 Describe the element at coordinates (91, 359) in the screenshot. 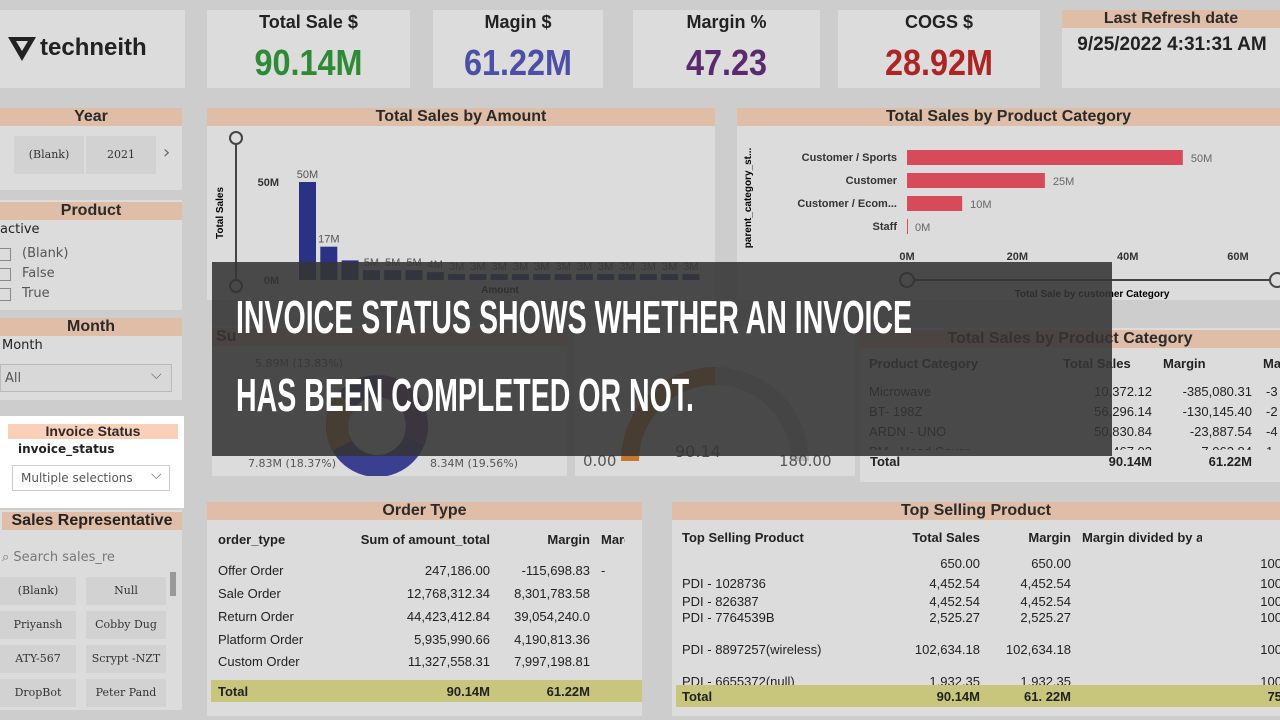

I see `month-slicer: Month Month All ⌵` at that location.